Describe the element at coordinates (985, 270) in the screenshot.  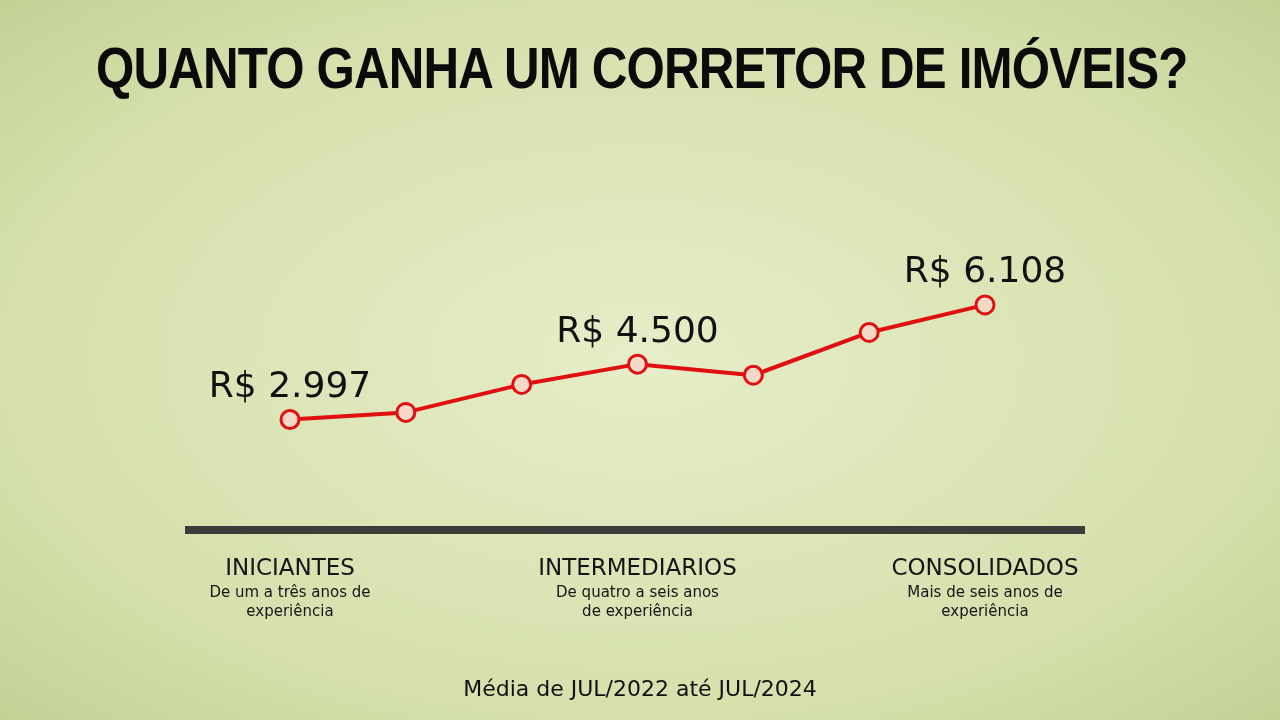
I see `data-label: R$ 6.108` at that location.